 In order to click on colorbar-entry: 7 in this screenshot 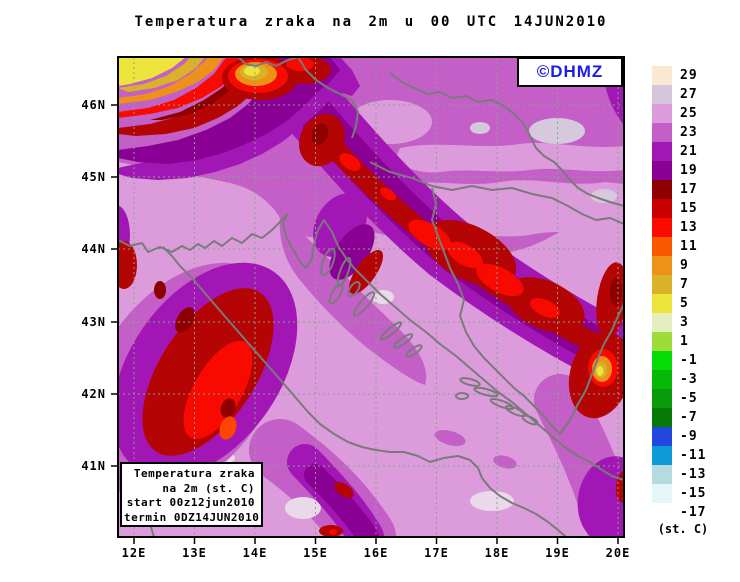, I will do `click(679, 284)`.